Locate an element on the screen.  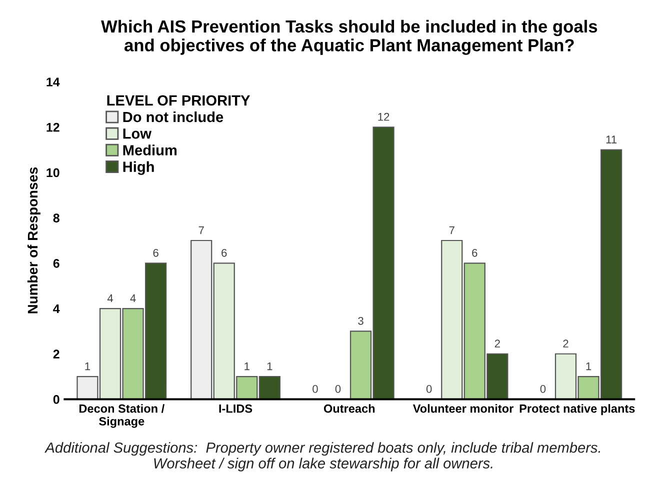
chart-title: Which AIS Prevention Tasks should be included in the goals and objectives of the Aquatic Plant Management Plan? is located at coordinates (349, 37).